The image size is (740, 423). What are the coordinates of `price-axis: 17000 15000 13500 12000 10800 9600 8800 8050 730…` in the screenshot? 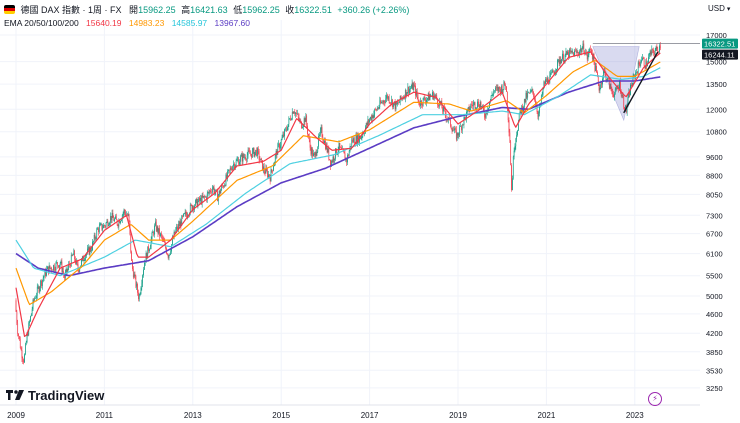 It's located at (716, 212).